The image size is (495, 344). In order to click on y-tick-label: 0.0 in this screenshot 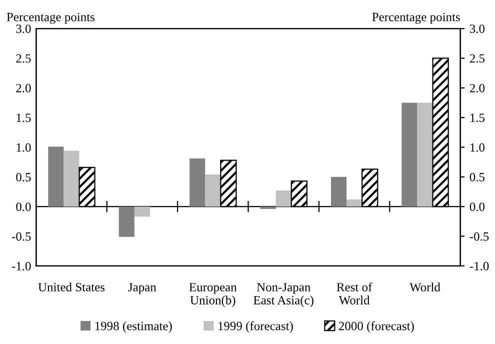, I will do `click(23, 207)`.